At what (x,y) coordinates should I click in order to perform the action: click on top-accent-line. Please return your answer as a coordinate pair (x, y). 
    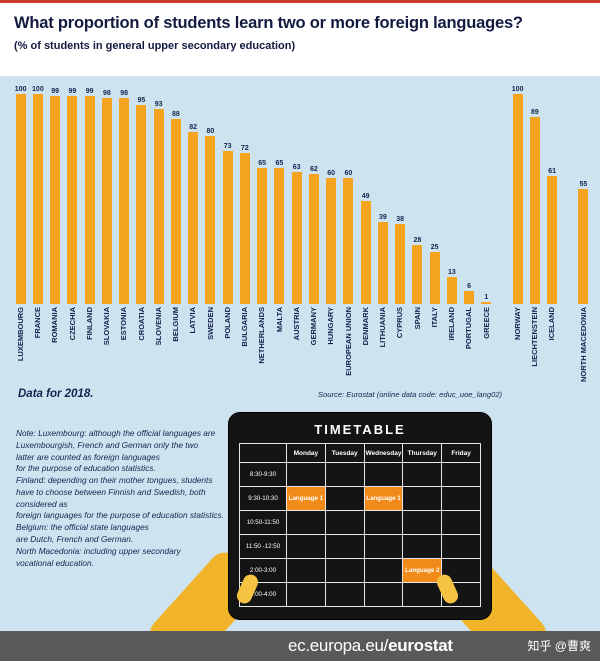
    Looking at the image, I should click on (300, 1).